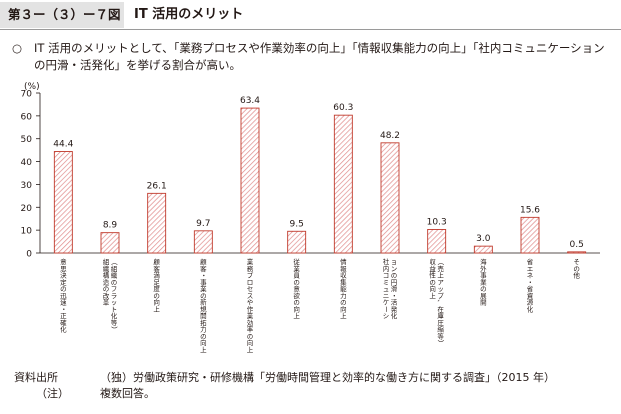 This screenshot has width=621, height=414. I want to click on category-label-glyph: 迅, so click(63, 296).